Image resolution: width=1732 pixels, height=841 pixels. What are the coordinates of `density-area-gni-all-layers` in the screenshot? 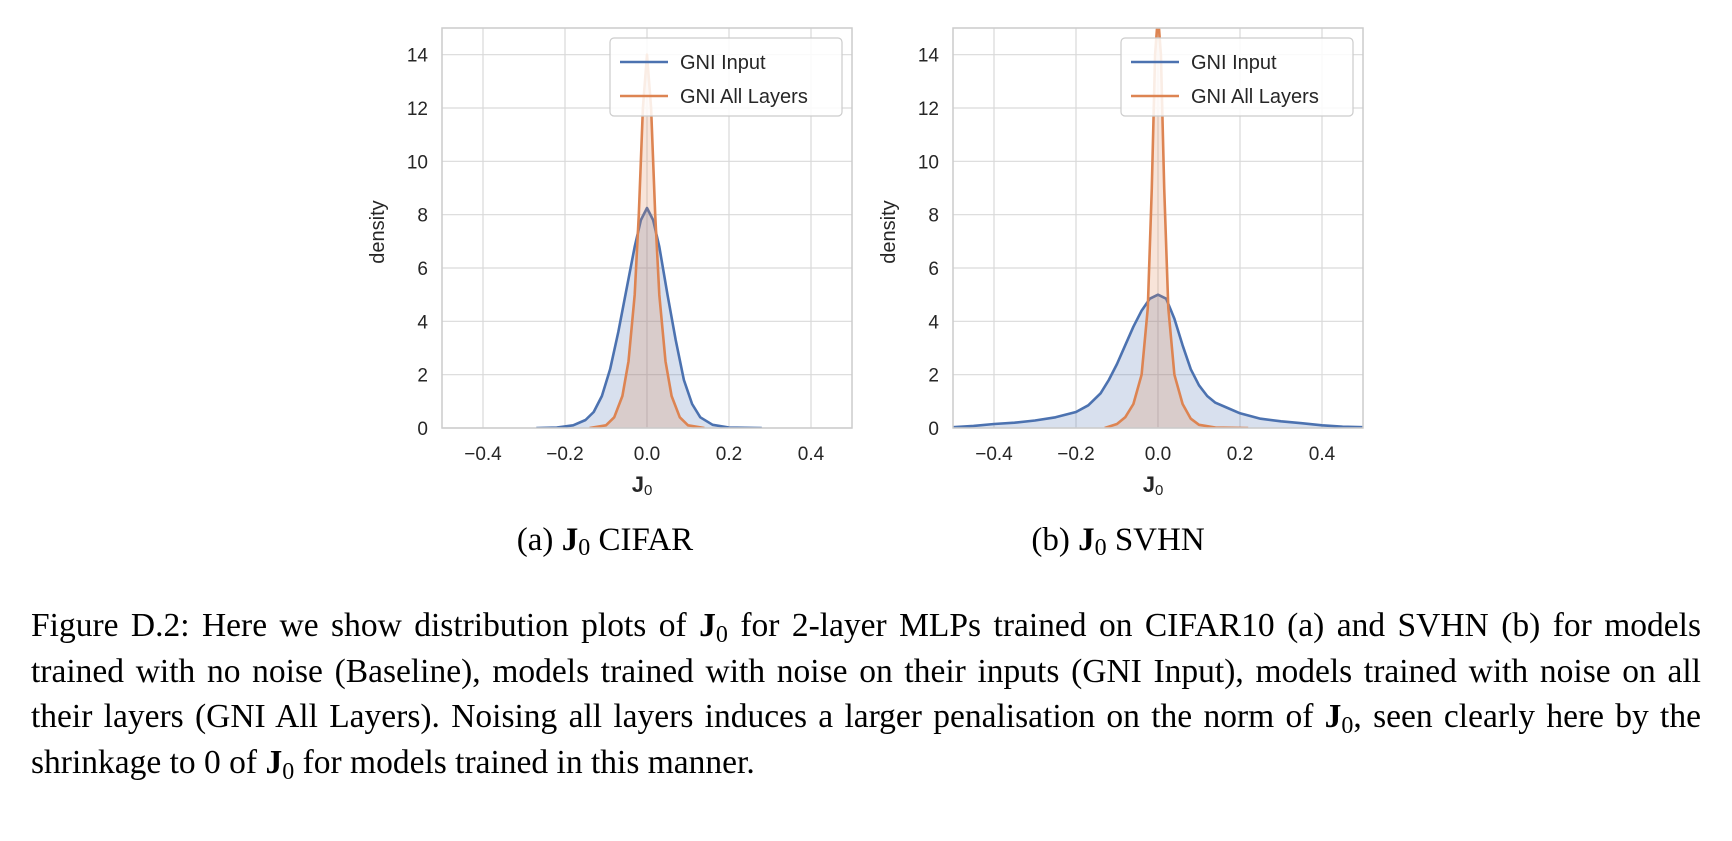 It's located at (647, 241).